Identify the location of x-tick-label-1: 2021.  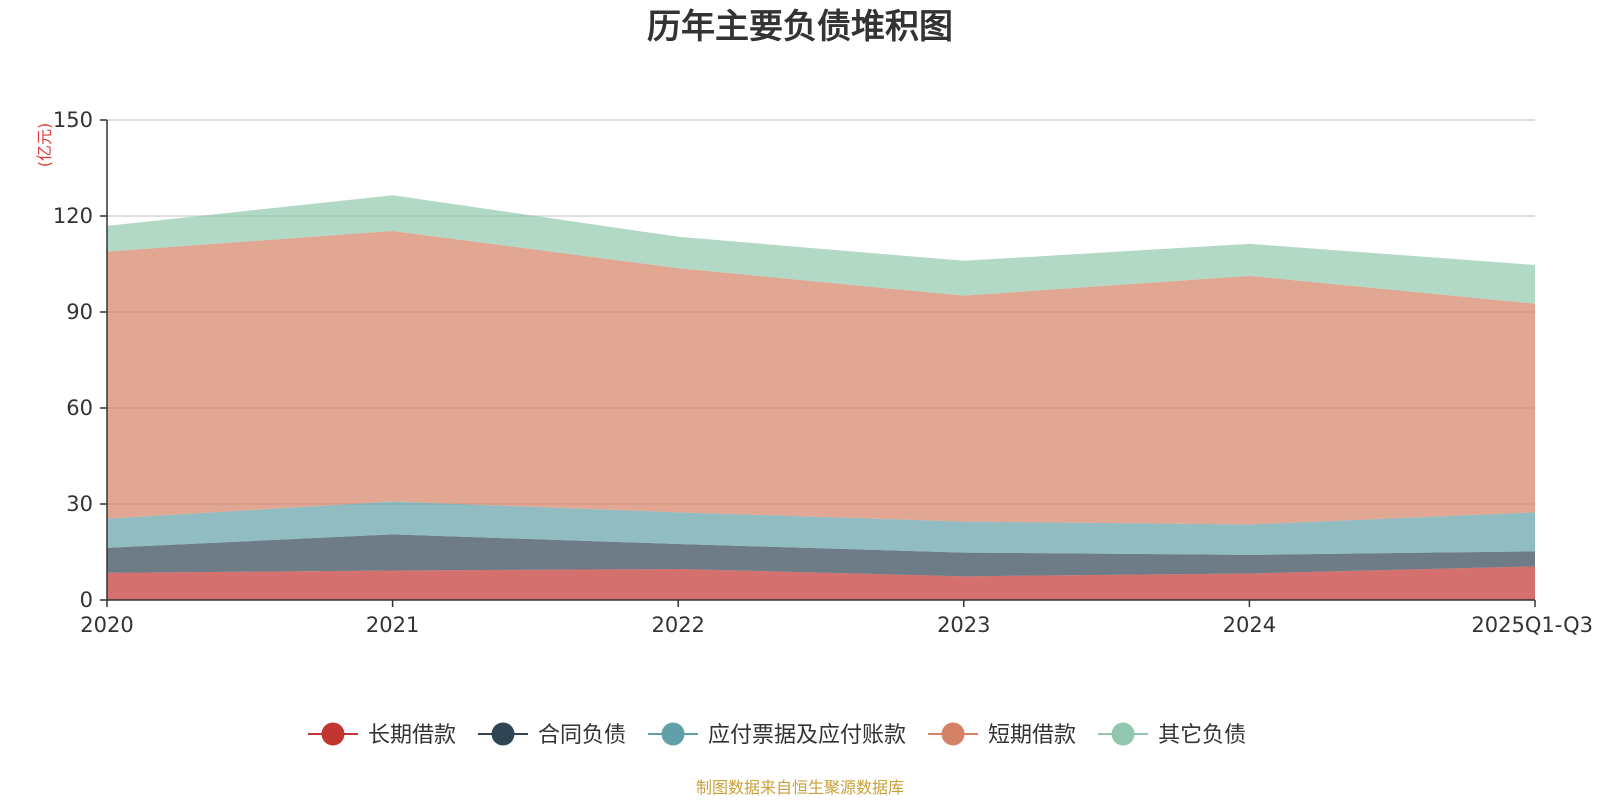
(392, 625).